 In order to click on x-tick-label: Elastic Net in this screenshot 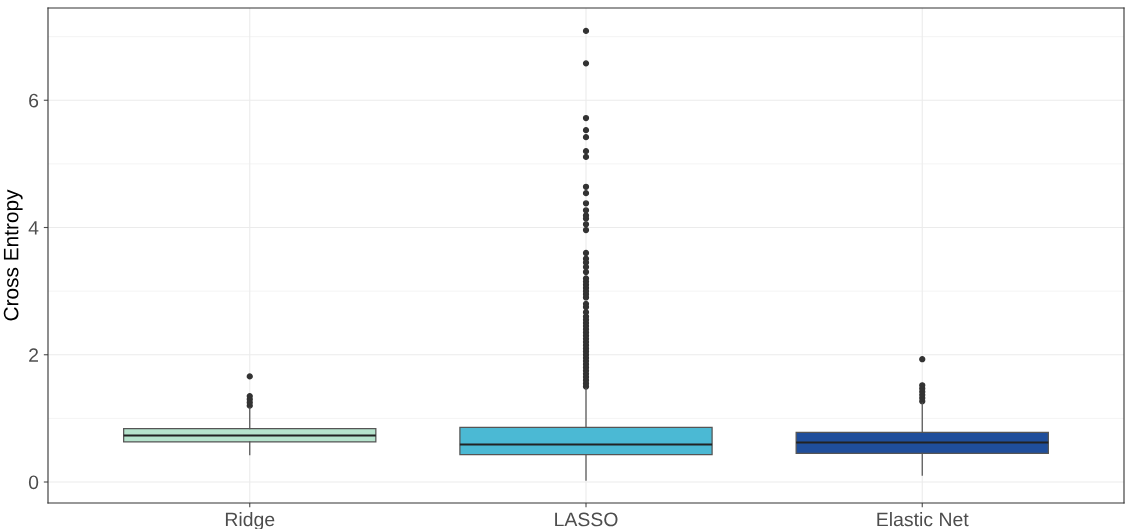, I will do `click(923, 519)`.